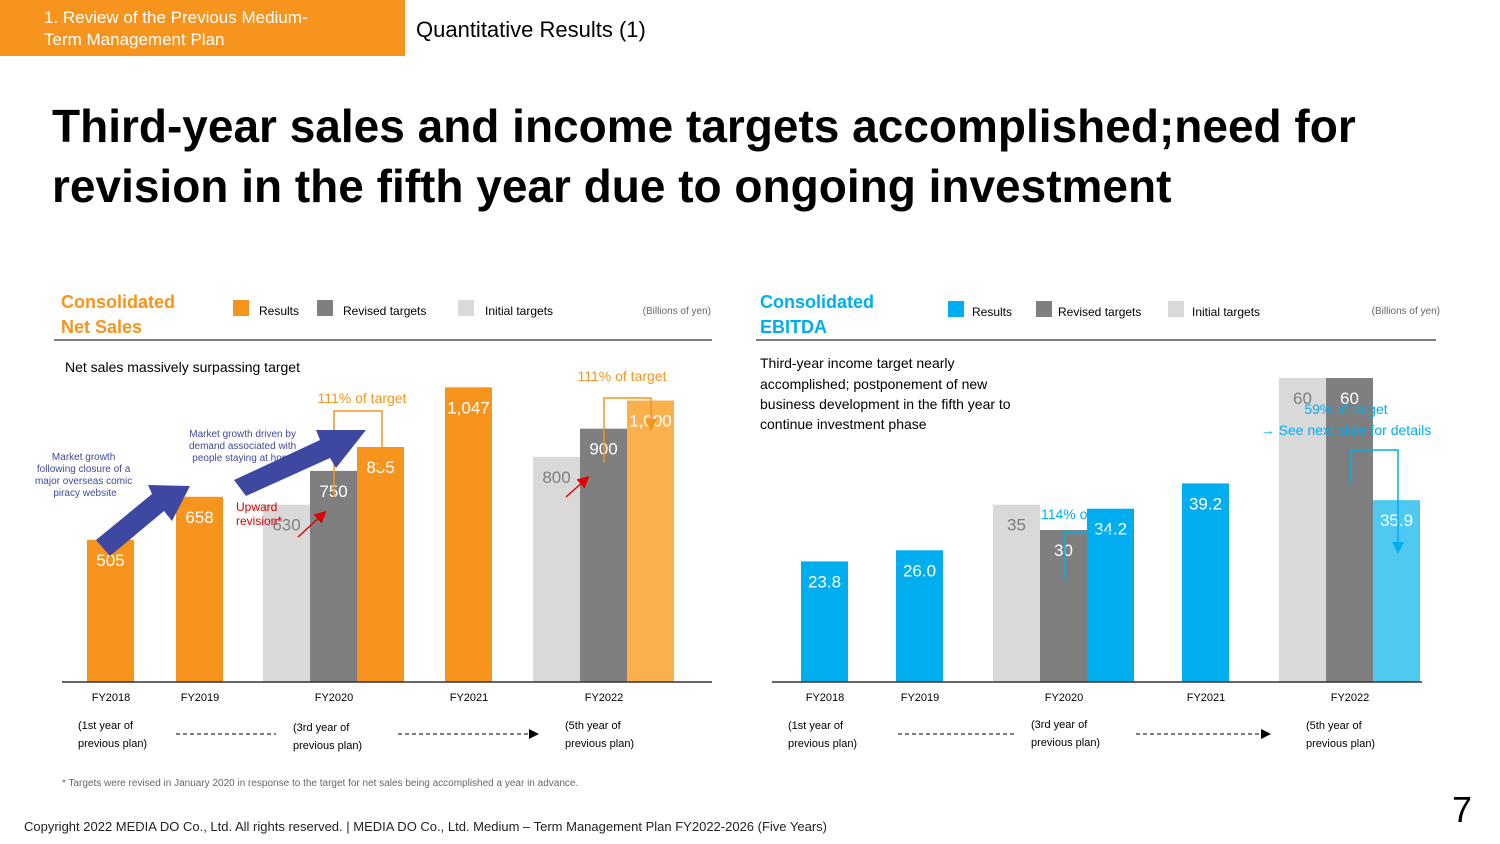 Image resolution: width=1500 pixels, height=844 pixels. I want to click on net-sales-x-tick-fy2019: FY2019, so click(200, 698).